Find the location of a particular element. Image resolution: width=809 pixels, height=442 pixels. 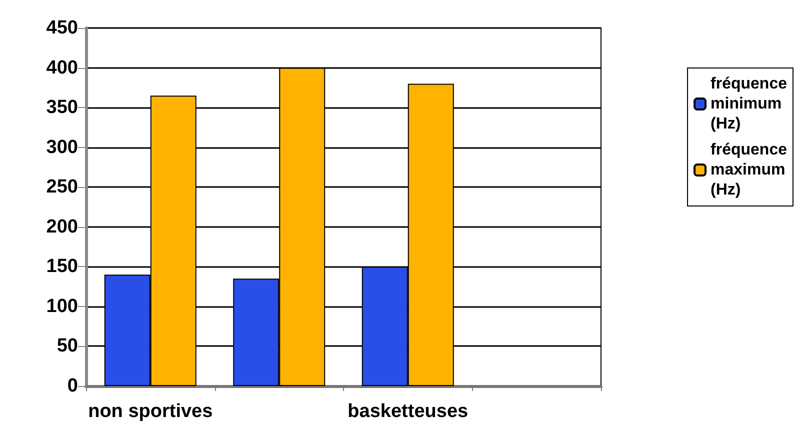

y-tick-label: 50 is located at coordinates (67, 346).